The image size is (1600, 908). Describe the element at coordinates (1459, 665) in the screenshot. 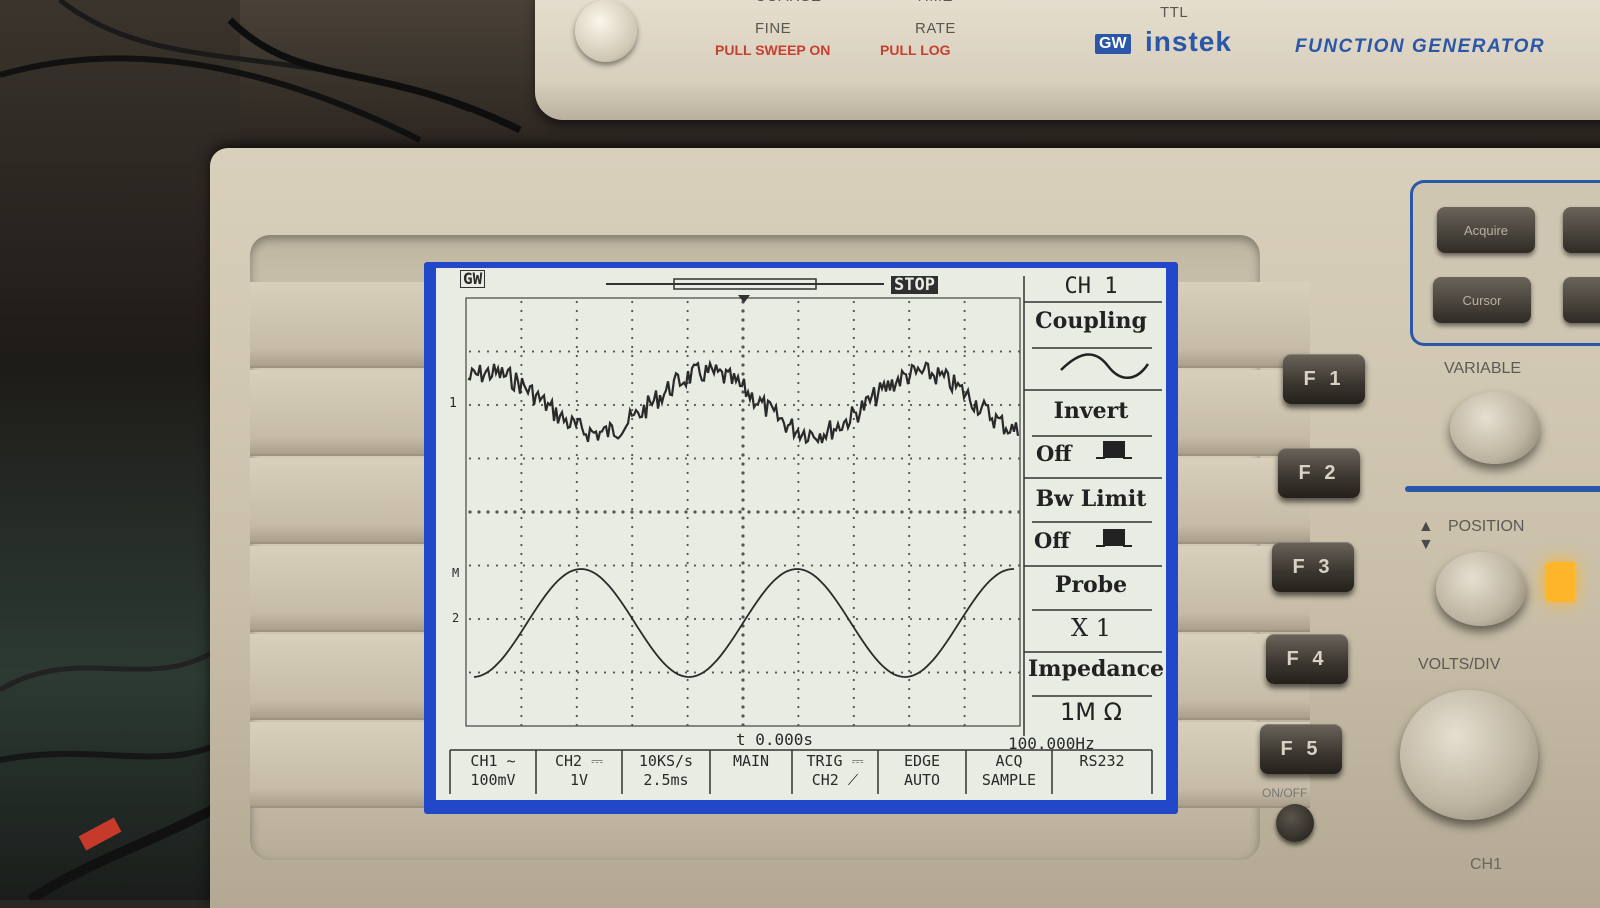

I see `volts-div-label: VOLTS/DIV` at that location.